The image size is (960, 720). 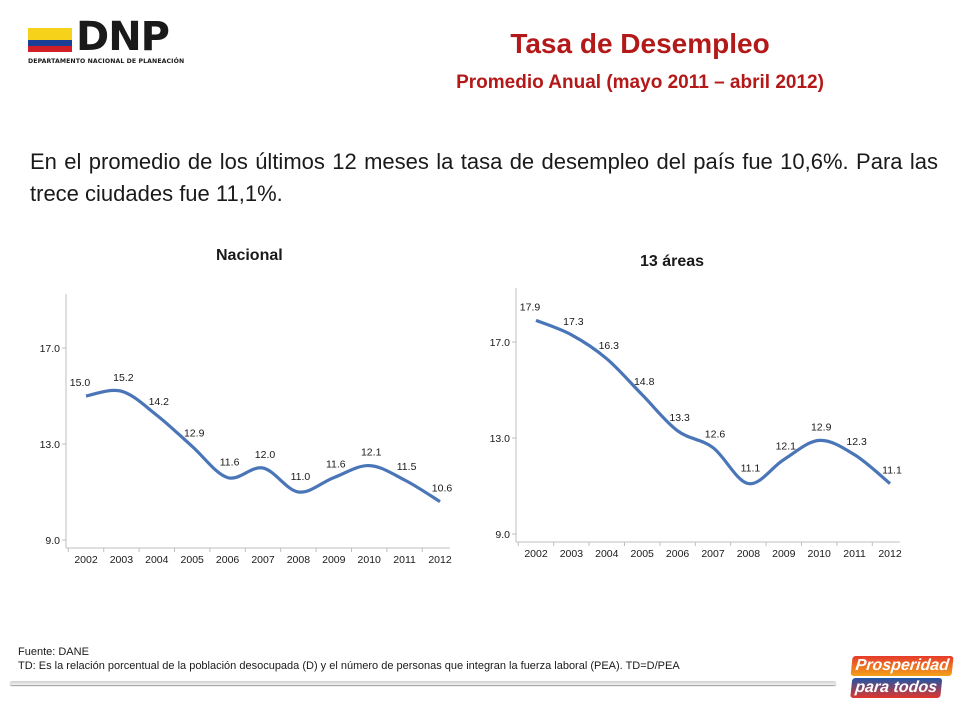 What do you see at coordinates (856, 442) in the screenshot?
I see `data-label: 12.3` at bounding box center [856, 442].